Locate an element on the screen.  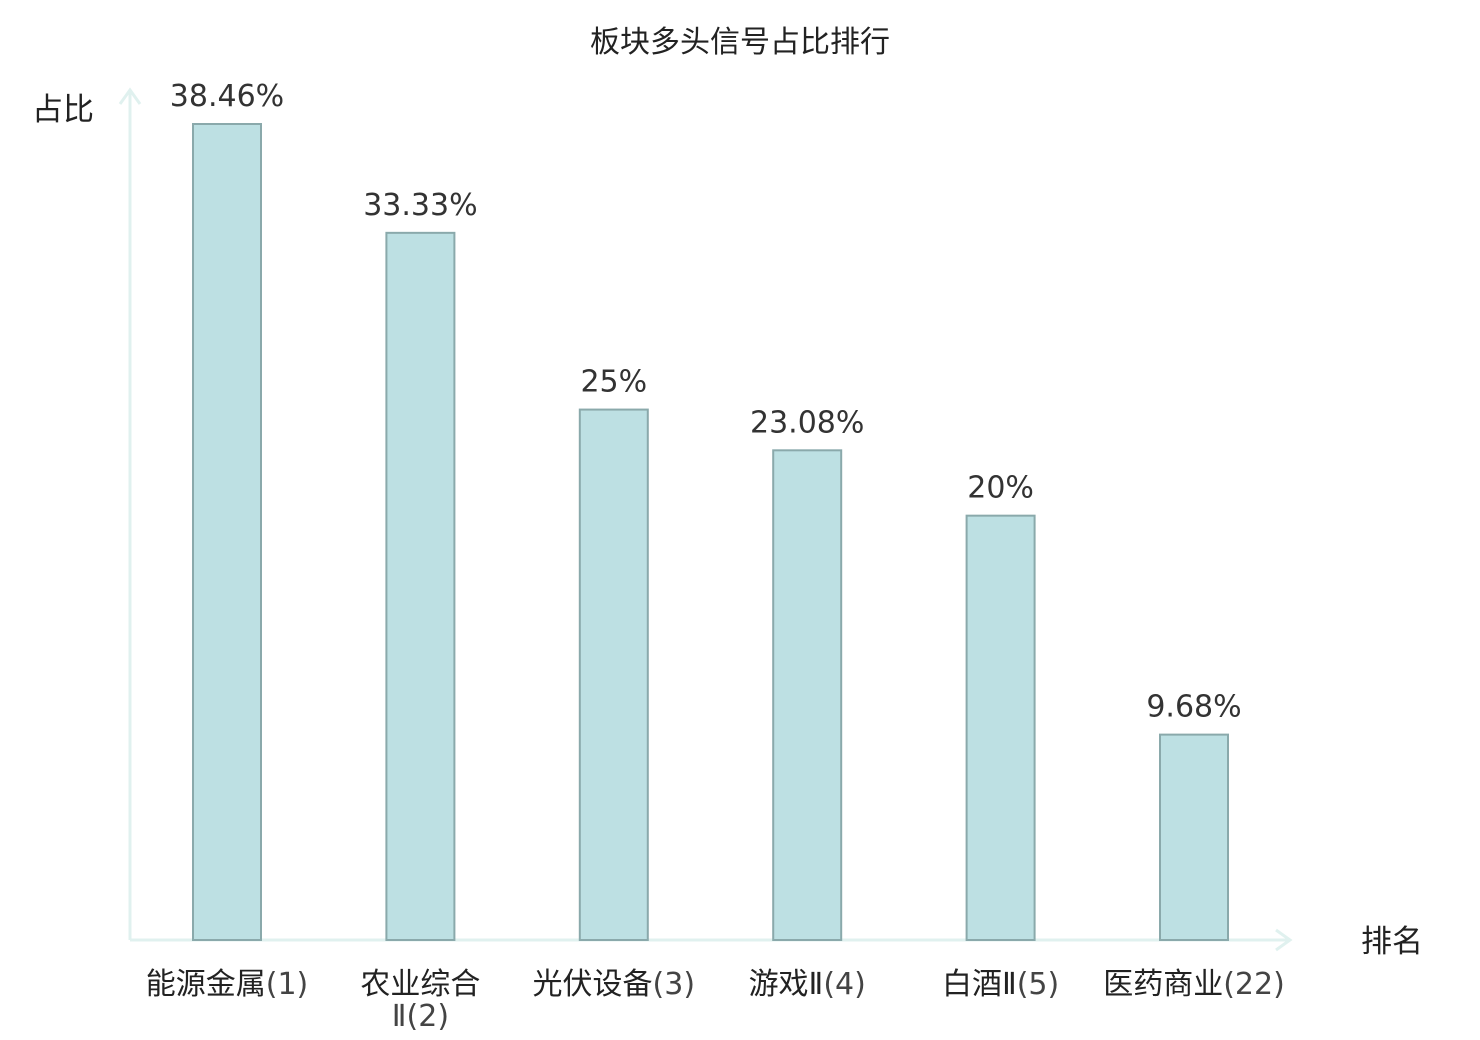
x-axis-arrow is located at coordinates (1284, 940).